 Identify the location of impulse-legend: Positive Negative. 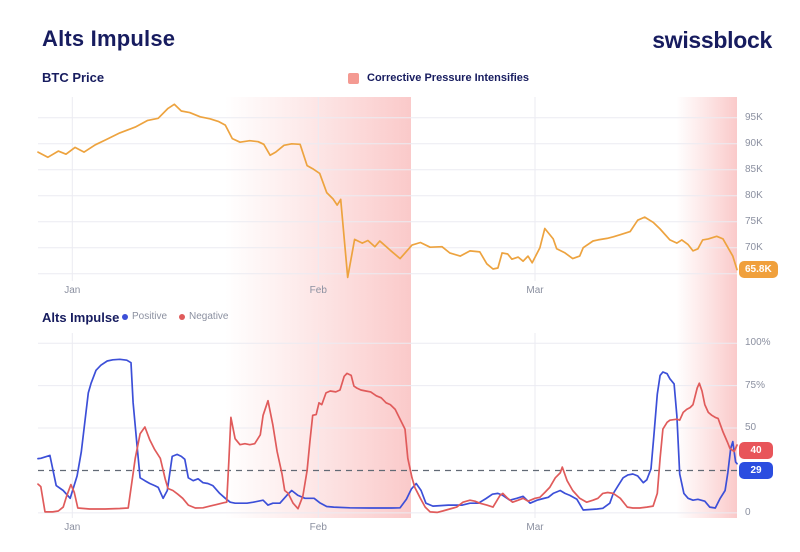
(175, 316).